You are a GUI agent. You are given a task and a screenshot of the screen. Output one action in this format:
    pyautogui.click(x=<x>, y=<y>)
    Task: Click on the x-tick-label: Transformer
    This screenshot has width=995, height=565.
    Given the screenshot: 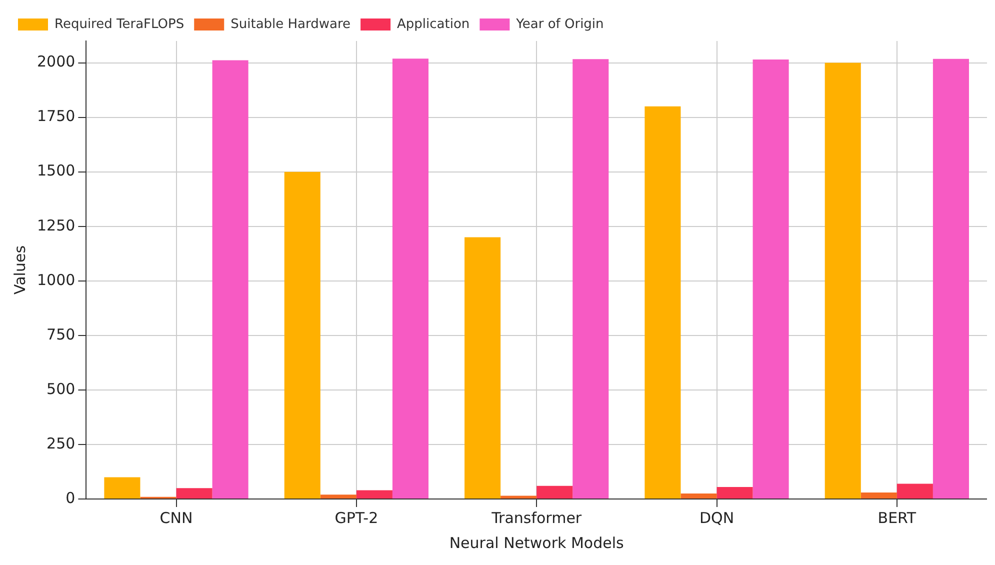 What is the action you would take?
    pyautogui.click(x=536, y=517)
    